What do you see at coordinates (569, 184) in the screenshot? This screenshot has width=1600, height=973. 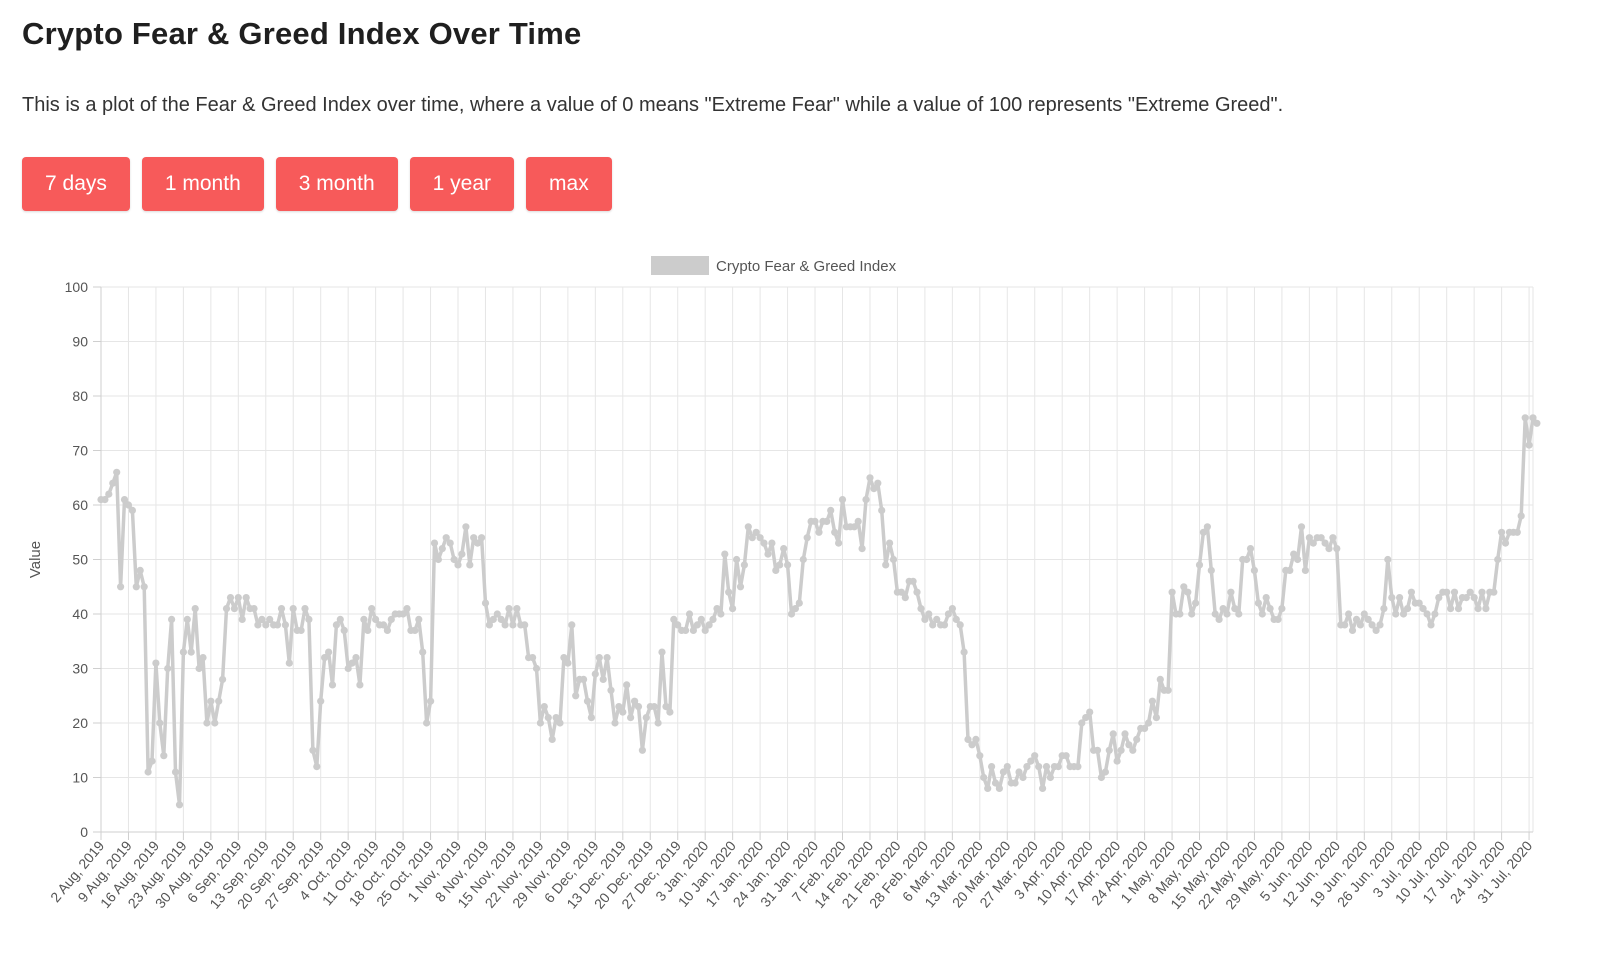 I see `range-max-button: max` at bounding box center [569, 184].